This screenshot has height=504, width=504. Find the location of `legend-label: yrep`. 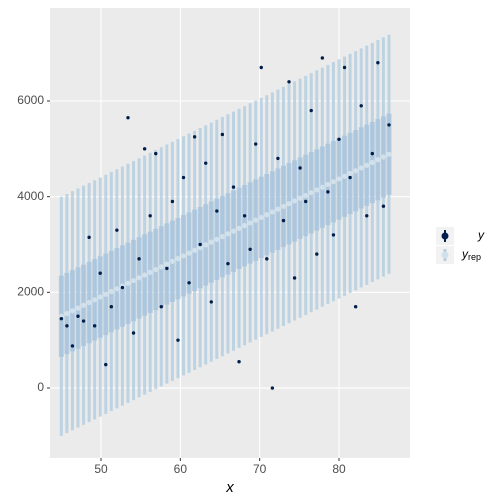

legend-label: yrep is located at coordinates (471, 254).